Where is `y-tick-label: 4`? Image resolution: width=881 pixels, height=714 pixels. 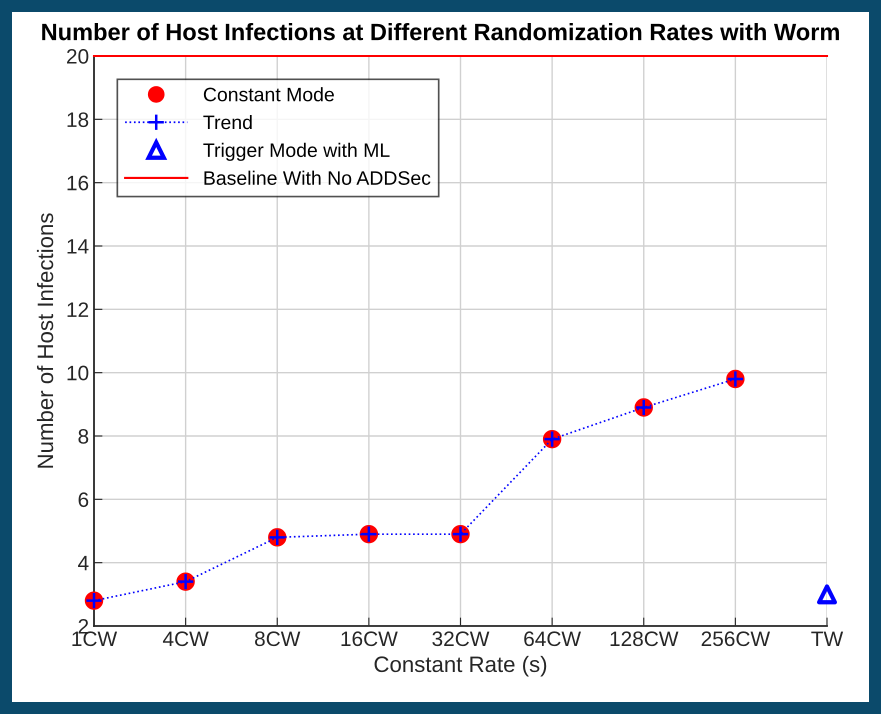 y-tick-label: 4 is located at coordinates (83, 563).